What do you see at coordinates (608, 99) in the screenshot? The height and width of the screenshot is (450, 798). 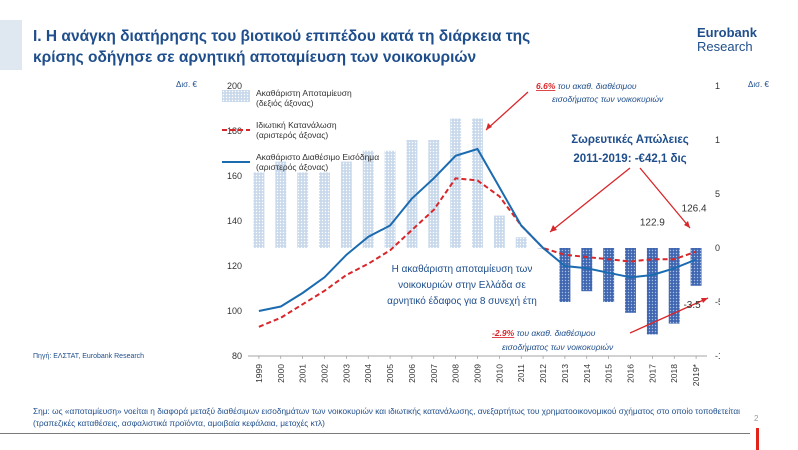 I see `top-annotation-line2: εισοδήματος των νοικοκυριών` at bounding box center [608, 99].